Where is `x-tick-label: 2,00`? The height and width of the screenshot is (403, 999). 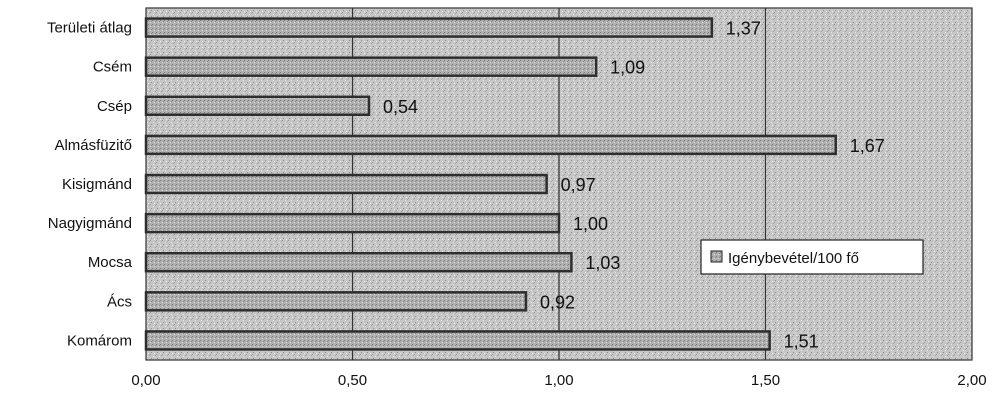
x-tick-label: 2,00 is located at coordinates (971, 380).